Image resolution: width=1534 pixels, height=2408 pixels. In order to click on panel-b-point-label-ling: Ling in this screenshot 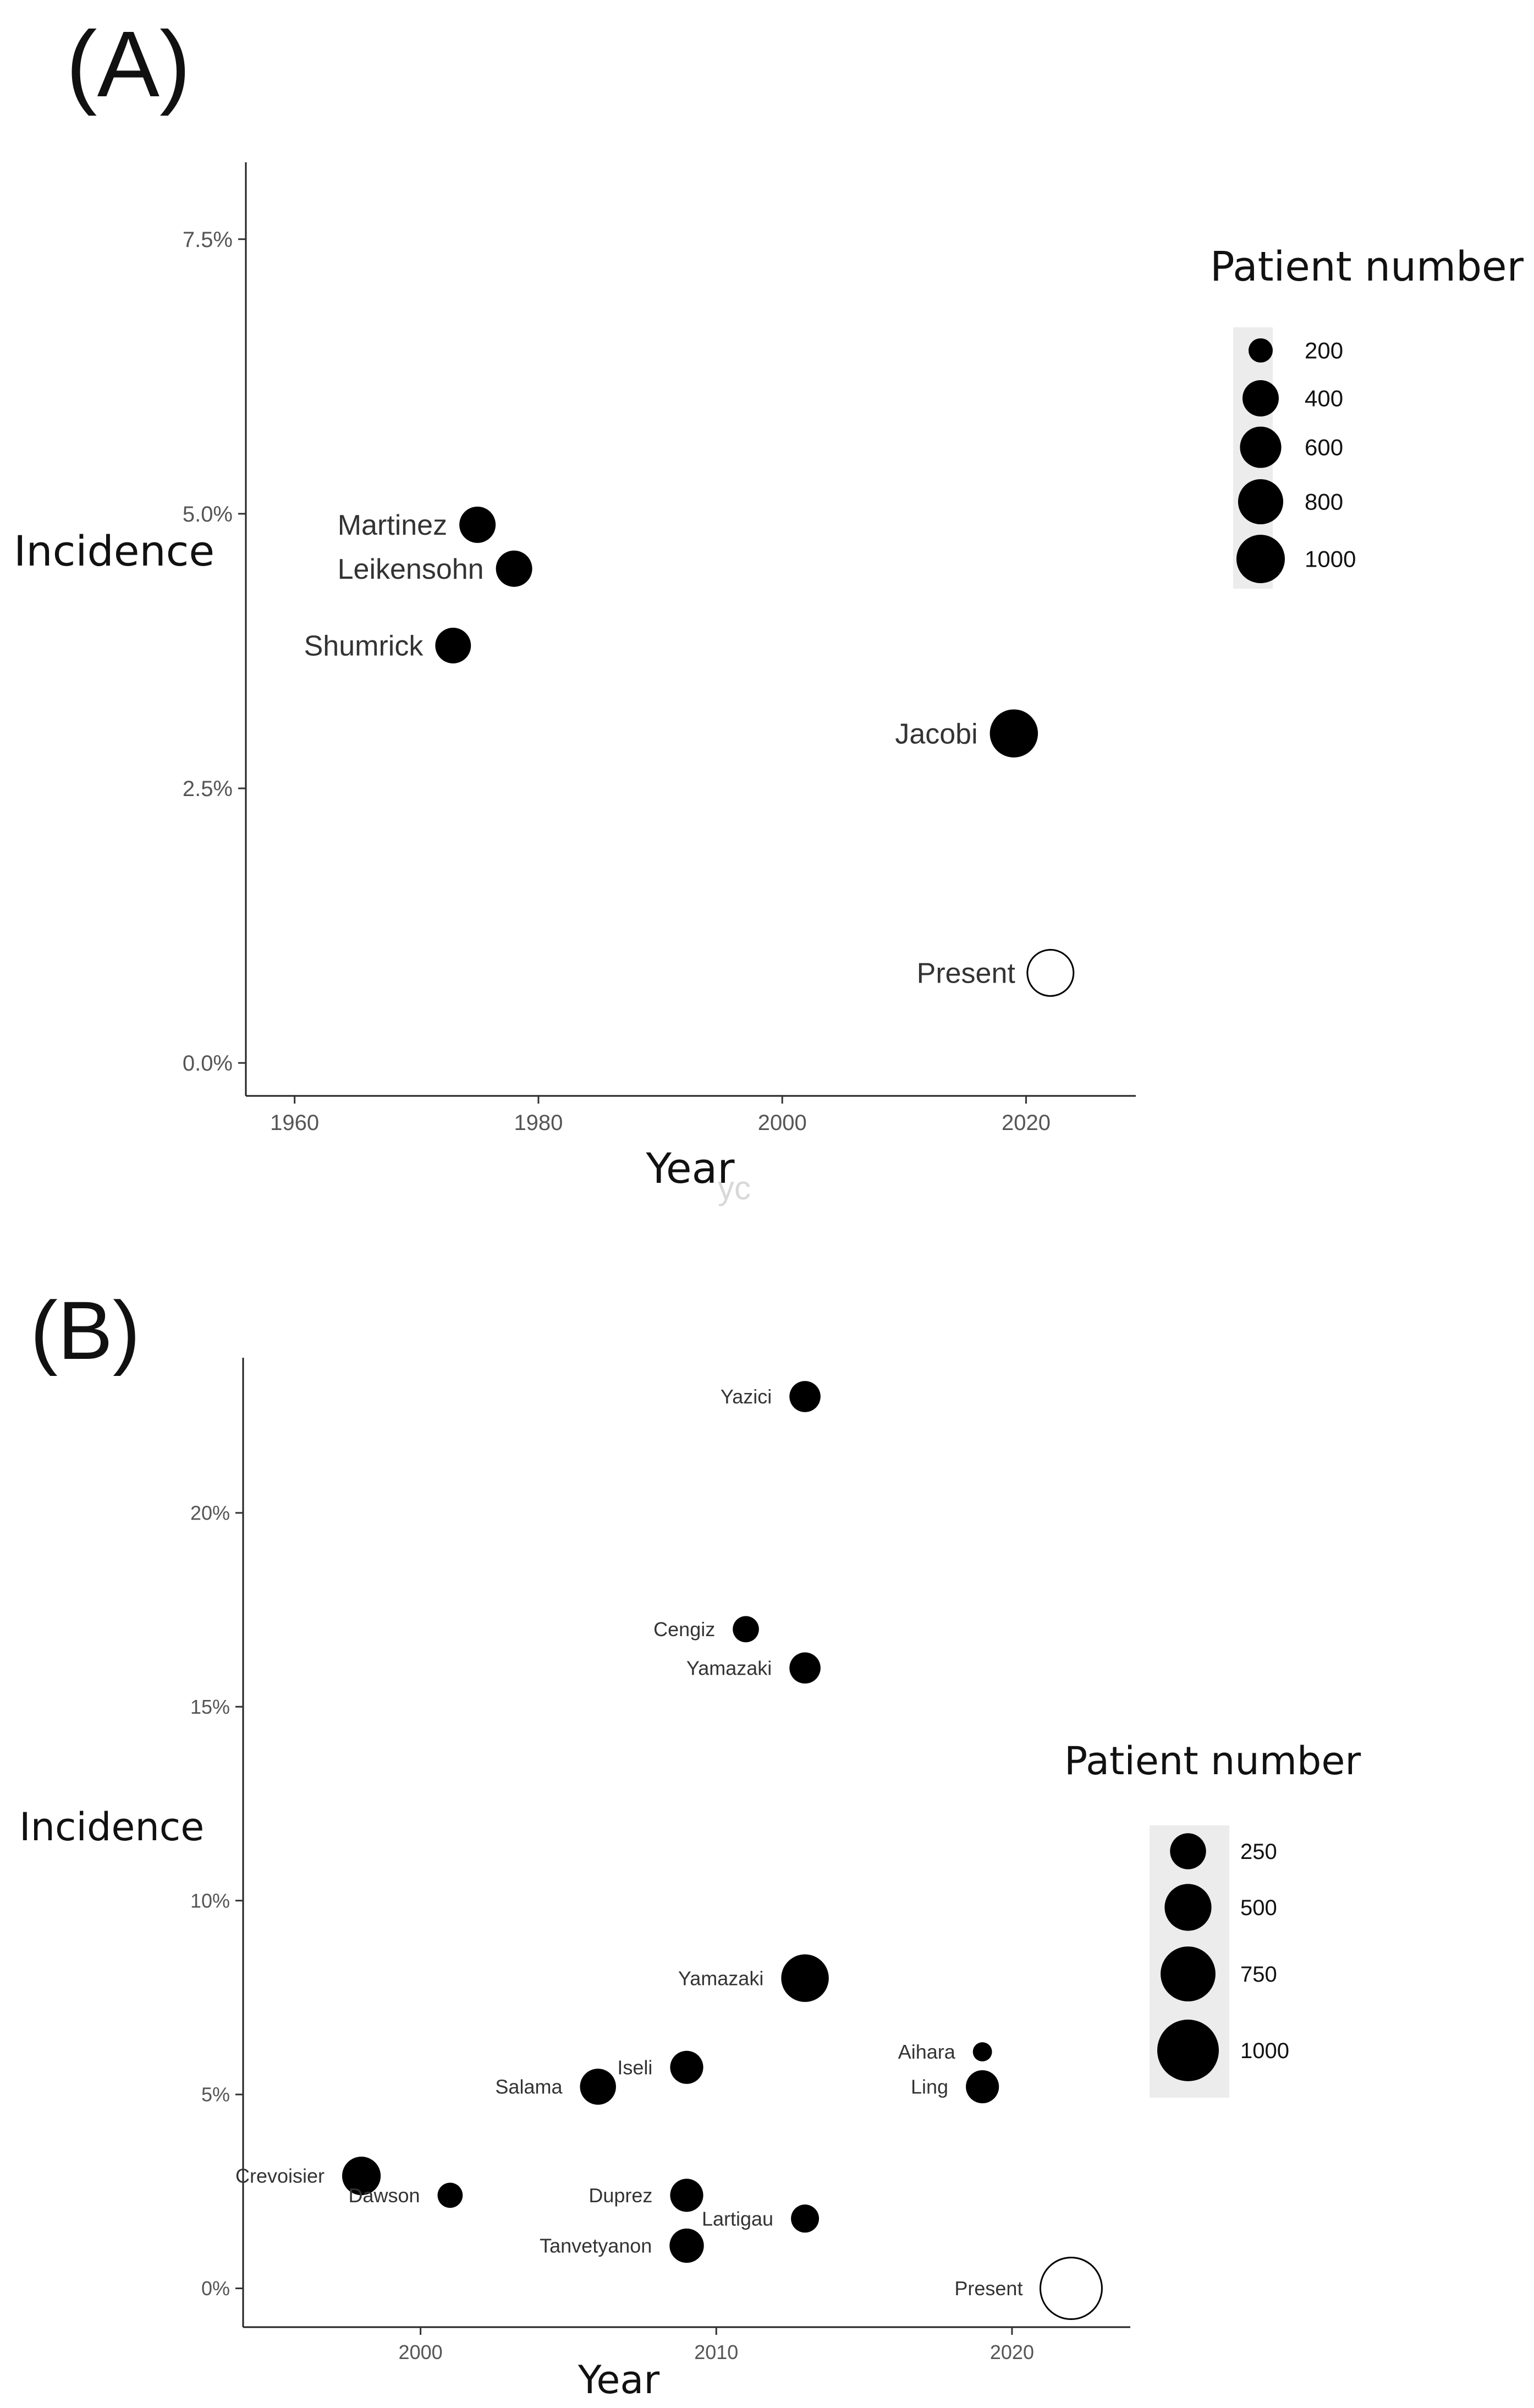, I will do `click(929, 2087)`.